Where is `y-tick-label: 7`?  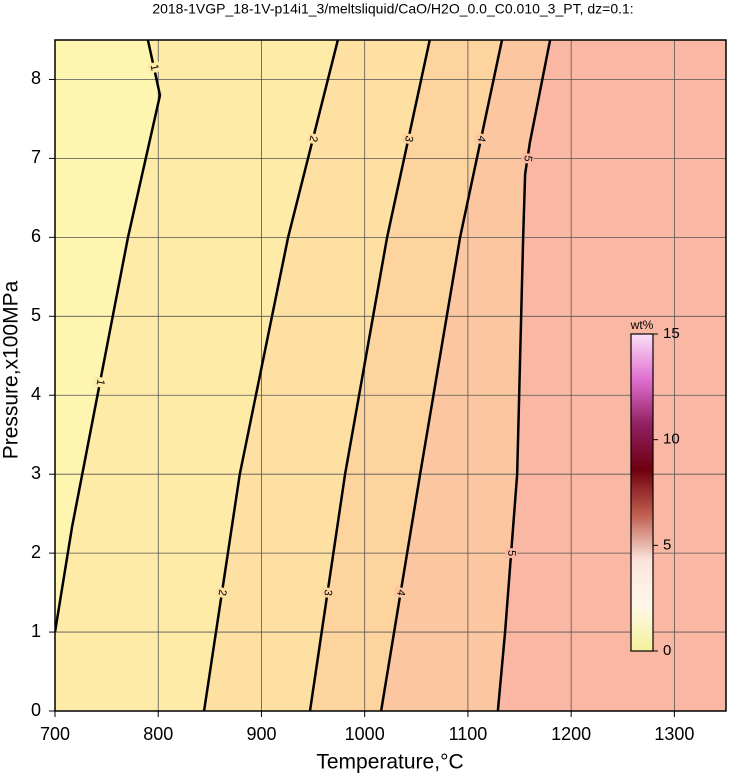 y-tick-label: 7 is located at coordinates (36, 157).